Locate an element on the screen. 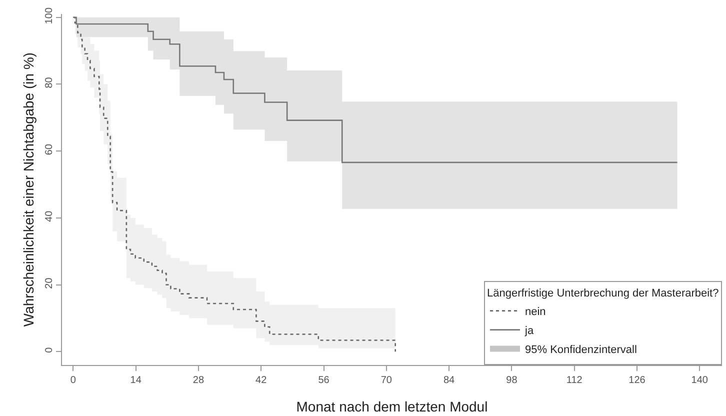 Image resolution: width=726 pixels, height=416 pixels. y-tick-label: 20 is located at coordinates (49, 283).